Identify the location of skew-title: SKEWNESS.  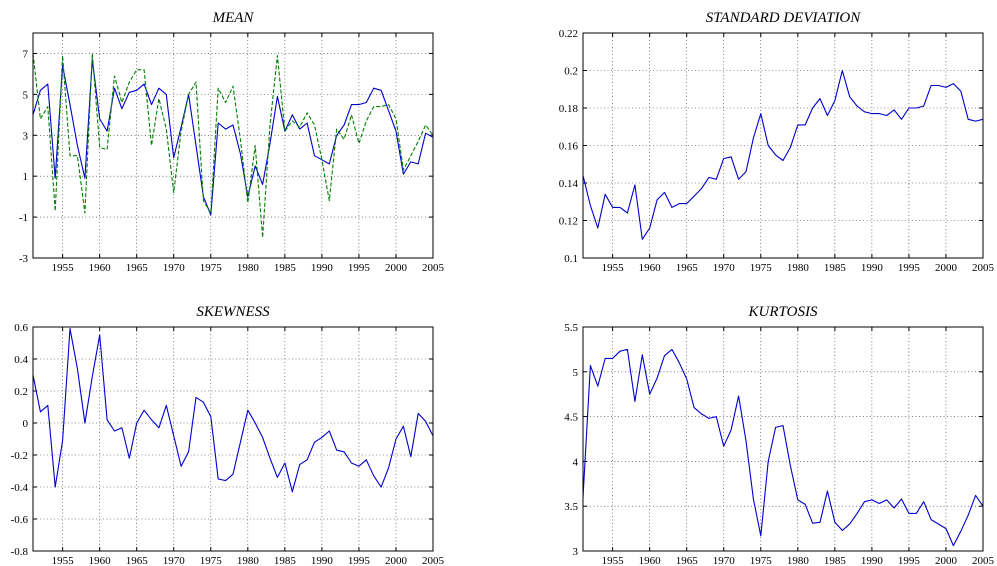
(233, 312).